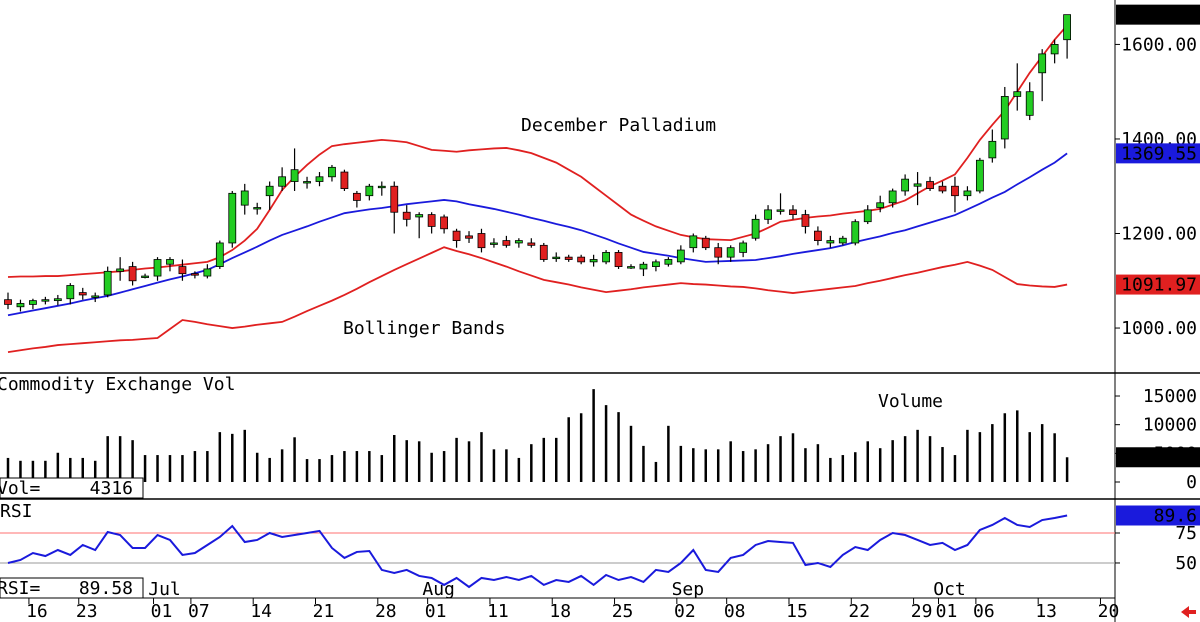 Image resolution: width=1200 pixels, height=622 pixels. I want to click on y-tick-label: 15000, so click(1170, 396).